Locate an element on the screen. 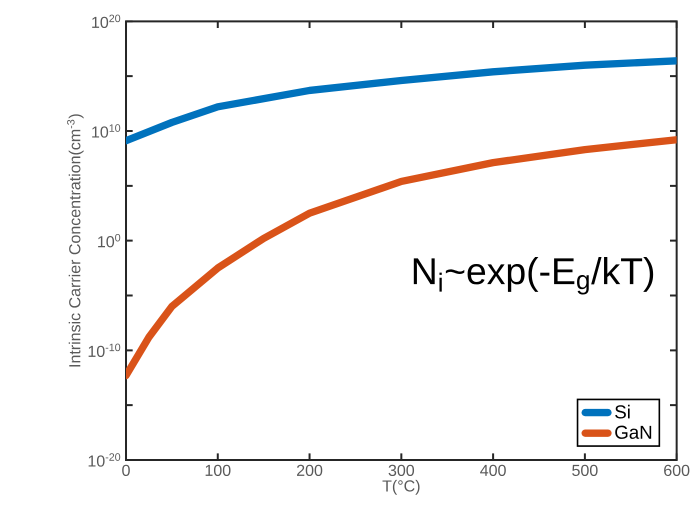  y-axis-title: Intrinsic Carrier Concentration(cm$^{-3}$) is located at coordinates (75, 240).